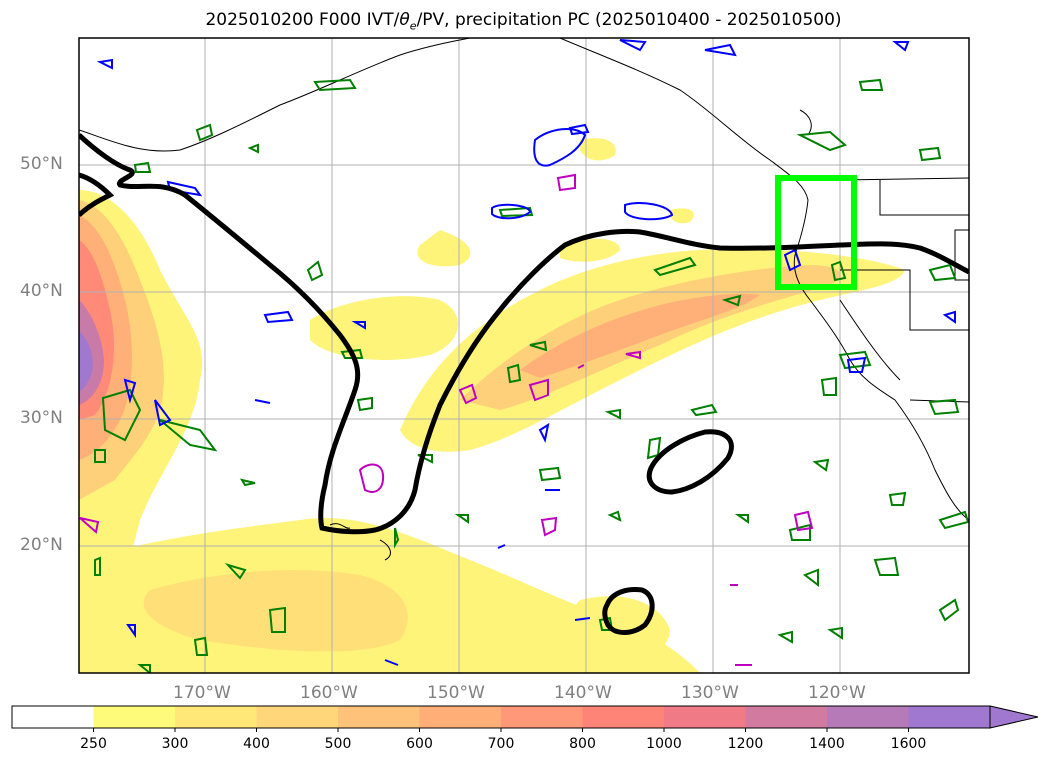 The image size is (1047, 767). I want to click on lat-label-40: 40°N, so click(41, 291).